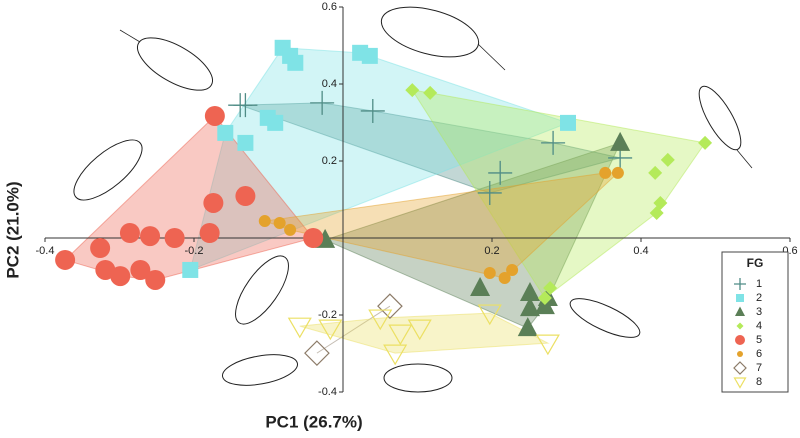  Describe the element at coordinates (749, 298) in the screenshot. I see `legend-item: 2` at that location.